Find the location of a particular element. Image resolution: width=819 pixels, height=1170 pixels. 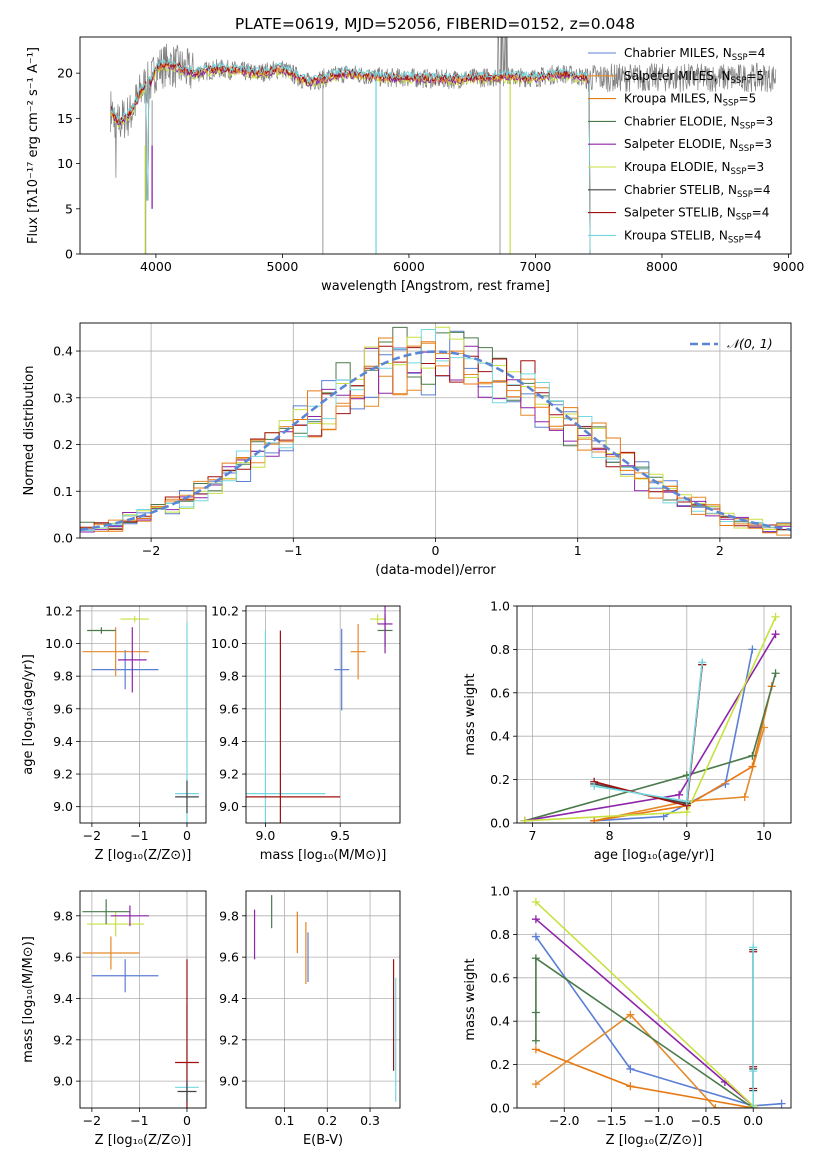

x-tick-label: 0.2 is located at coordinates (327, 1120).